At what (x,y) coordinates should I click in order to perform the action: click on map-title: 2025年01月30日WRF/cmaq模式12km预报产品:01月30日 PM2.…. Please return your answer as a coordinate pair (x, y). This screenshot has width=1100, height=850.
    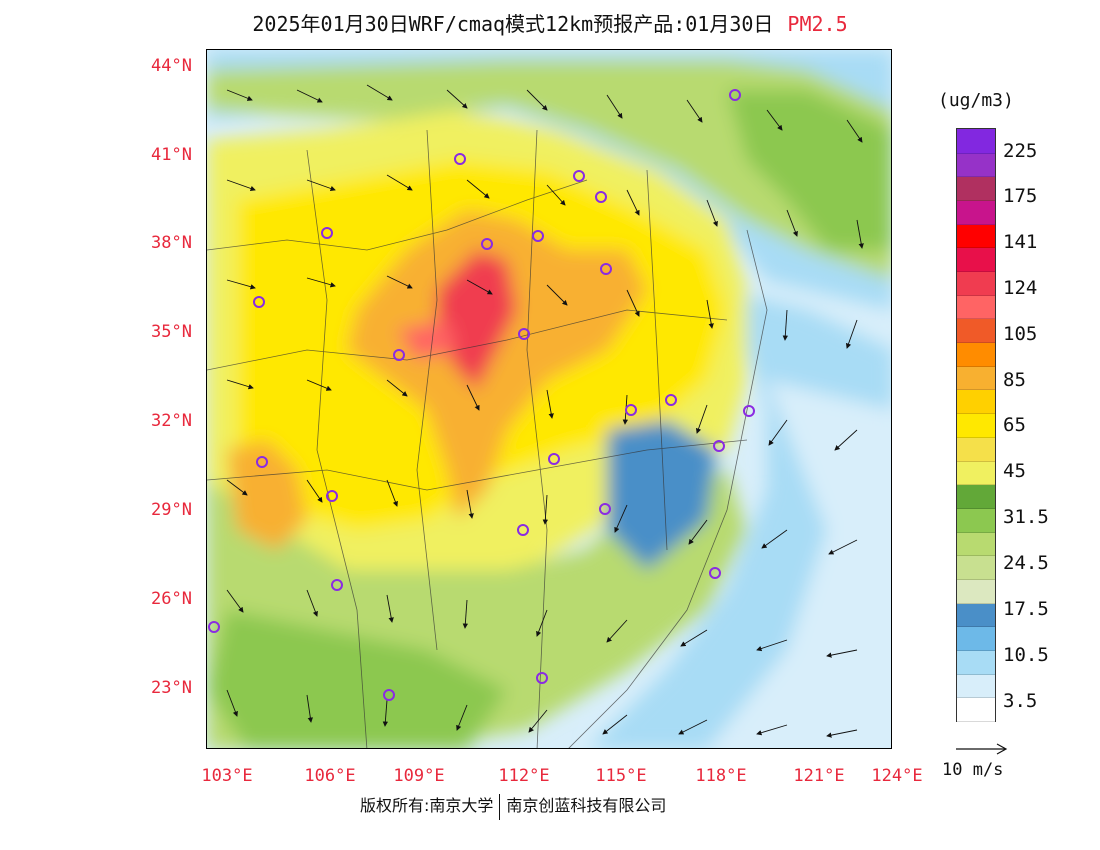
    Looking at the image, I should click on (550, 22).